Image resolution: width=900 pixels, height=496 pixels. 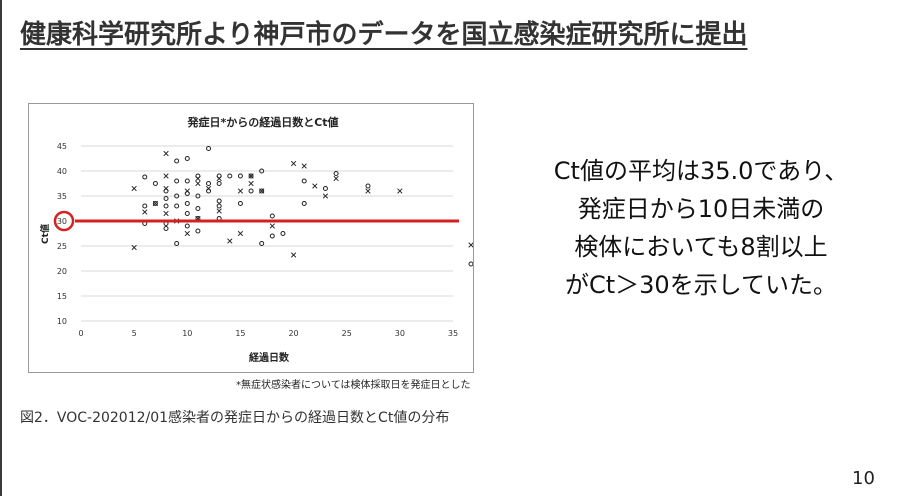 I want to click on left-border, so click(x=1, y=248).